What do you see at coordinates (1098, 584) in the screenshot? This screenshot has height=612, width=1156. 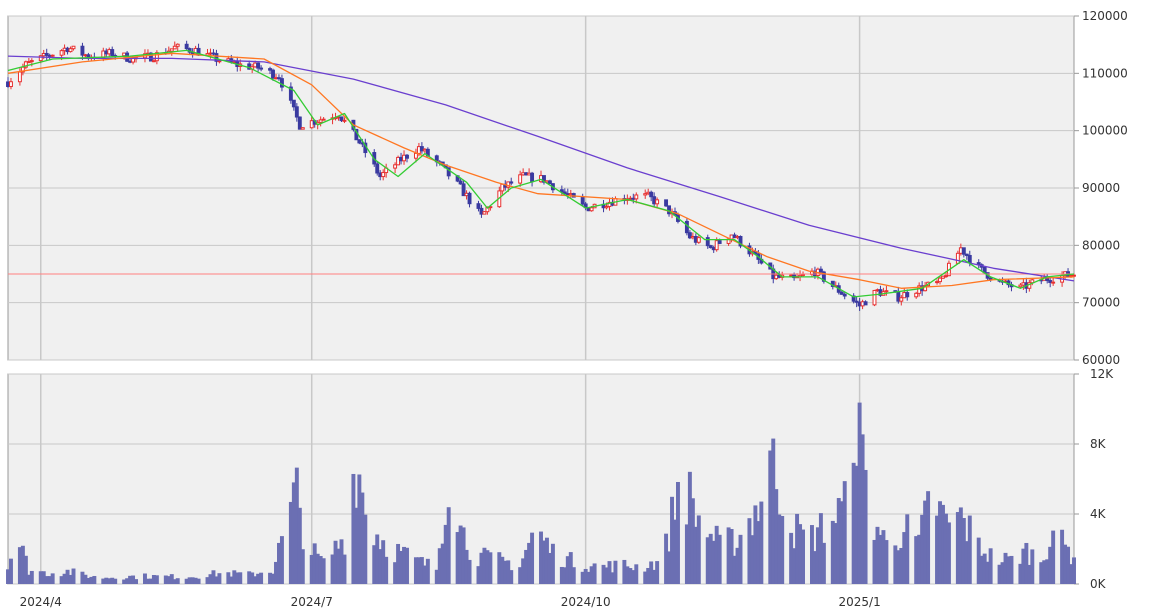 I see `volume-tick-label: 0K` at bounding box center [1098, 584].